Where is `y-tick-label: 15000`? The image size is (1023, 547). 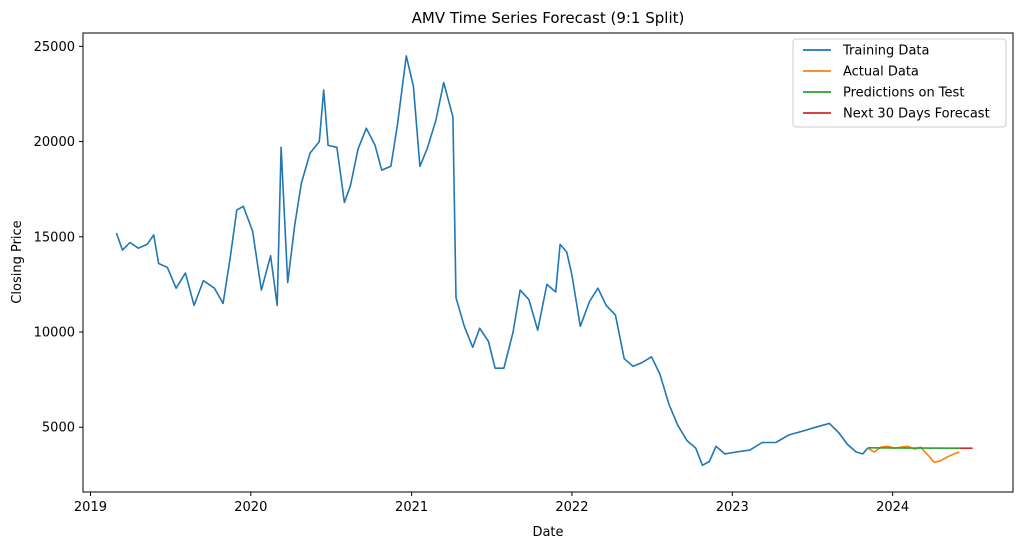 y-tick-label: 15000 is located at coordinates (54, 237).